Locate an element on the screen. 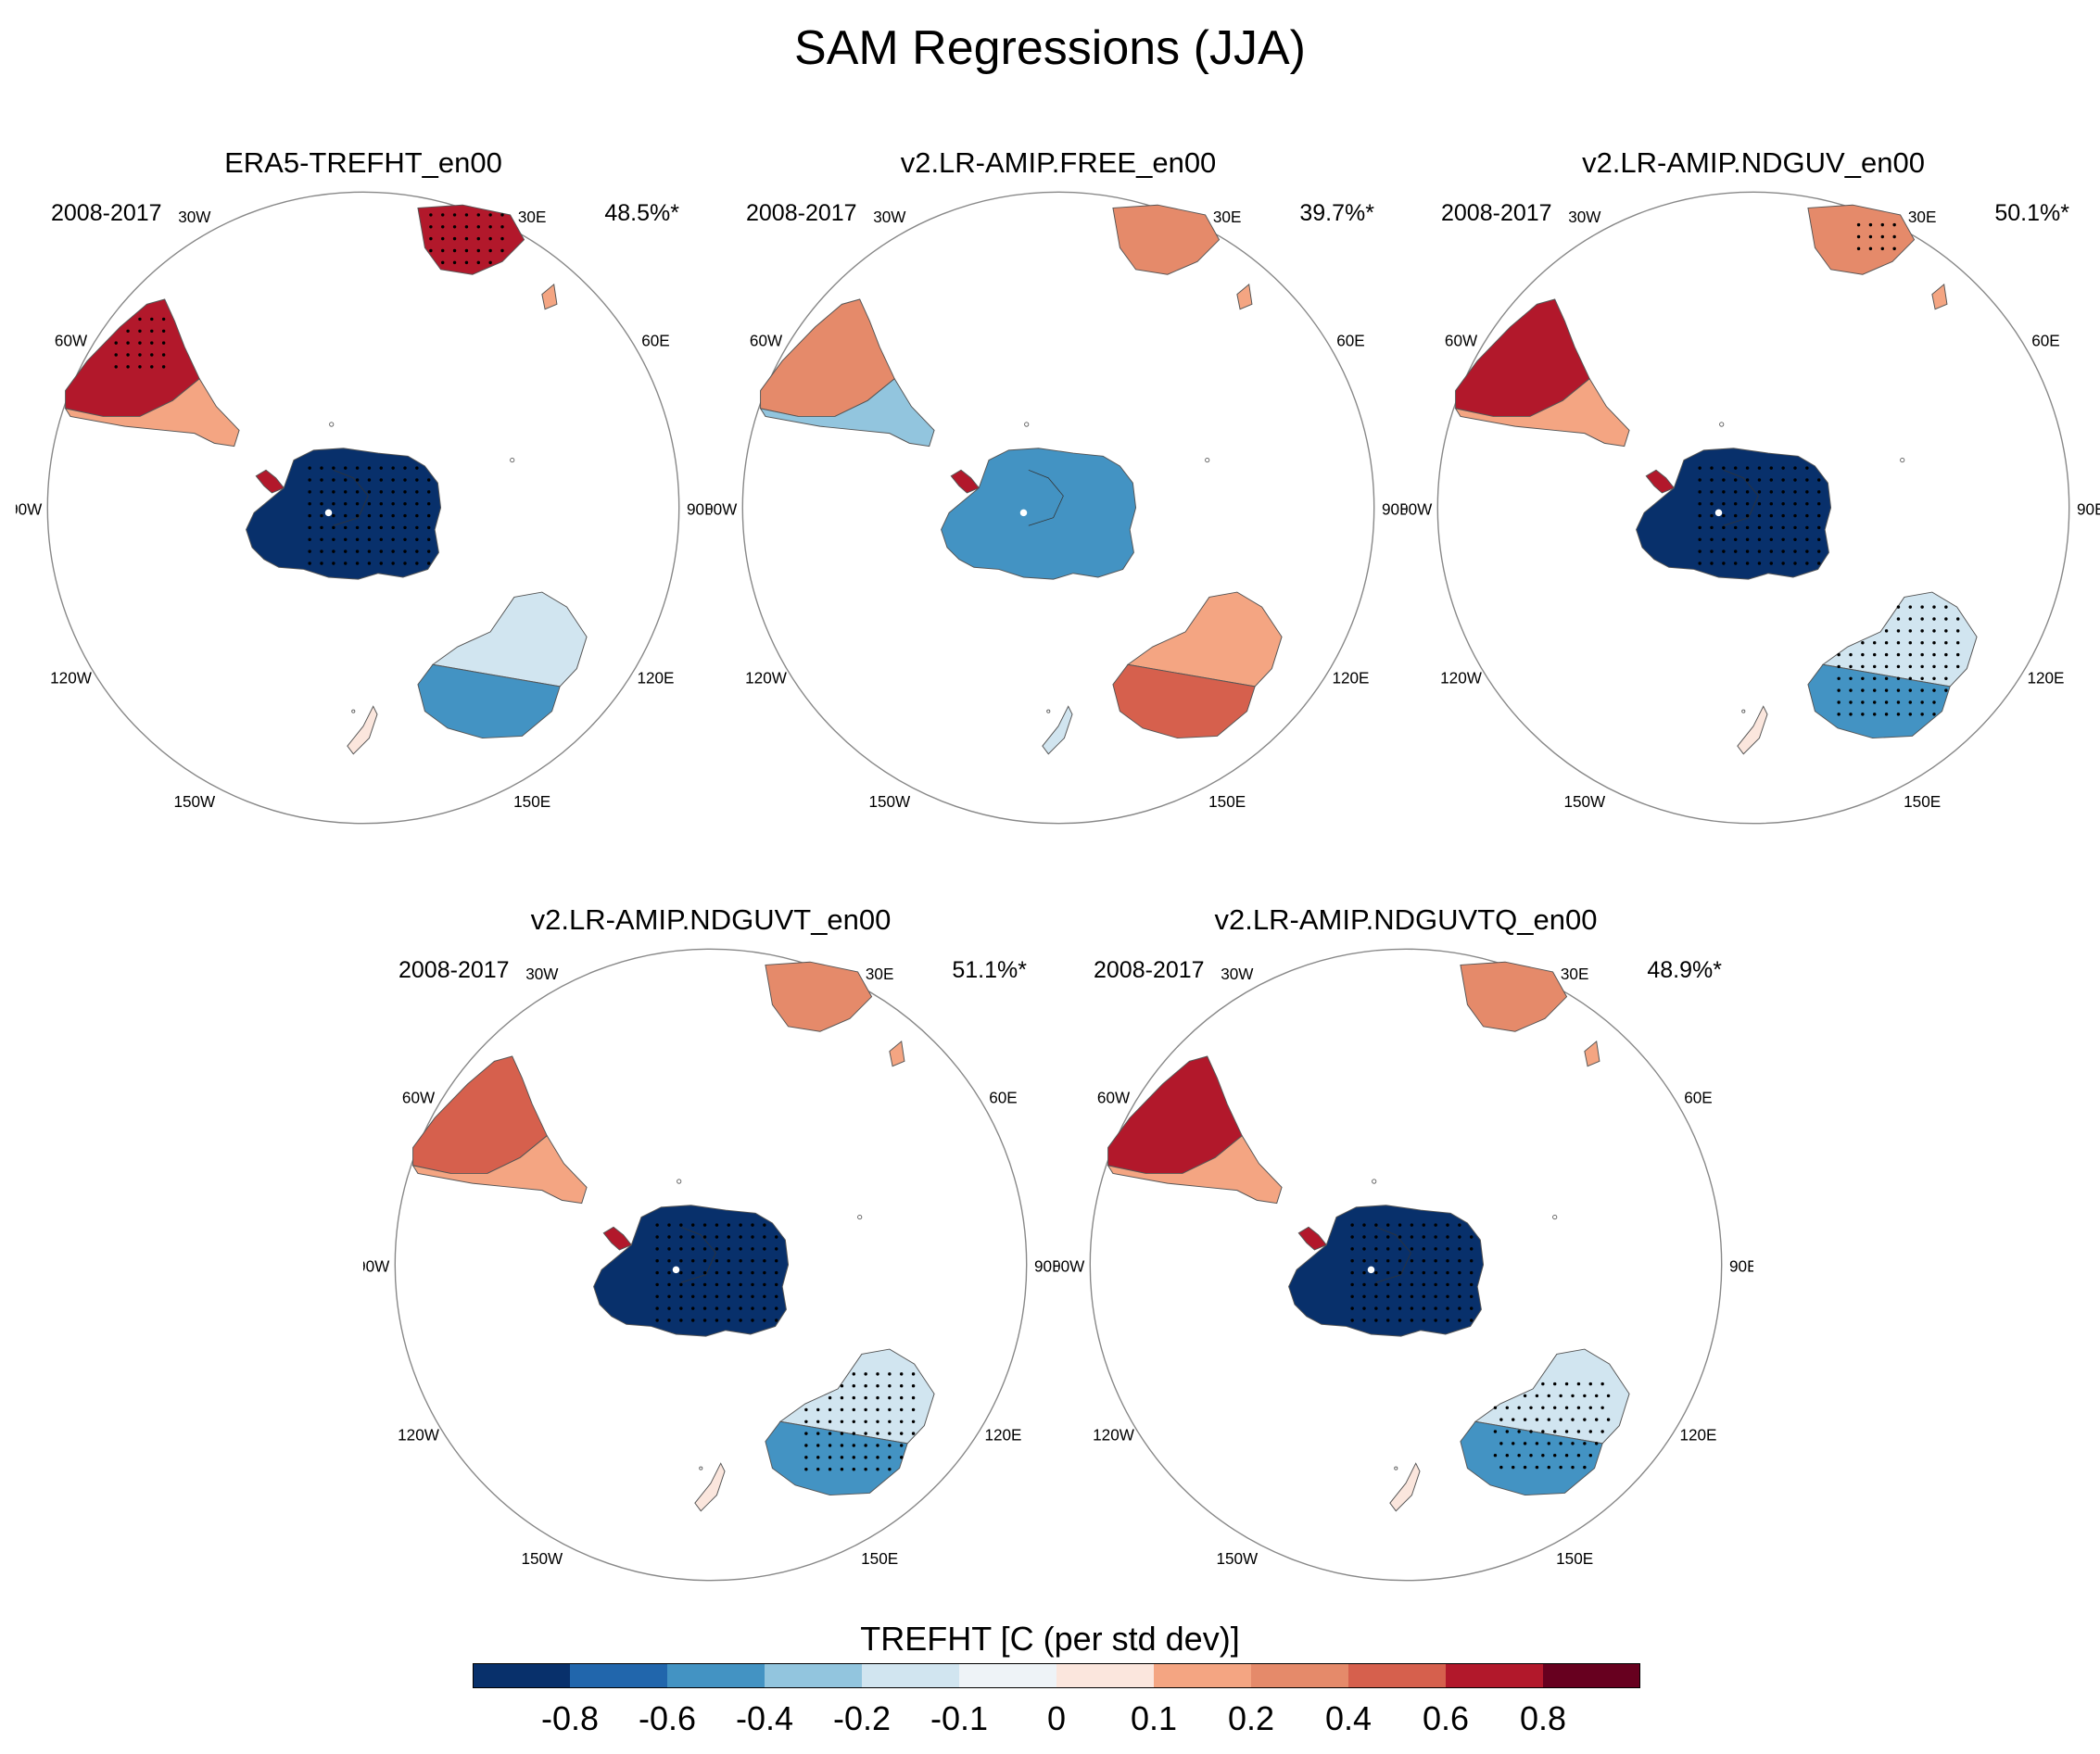 The width and height of the screenshot is (2100, 1754). longitude-label: 90E is located at coordinates (1046, 1266).